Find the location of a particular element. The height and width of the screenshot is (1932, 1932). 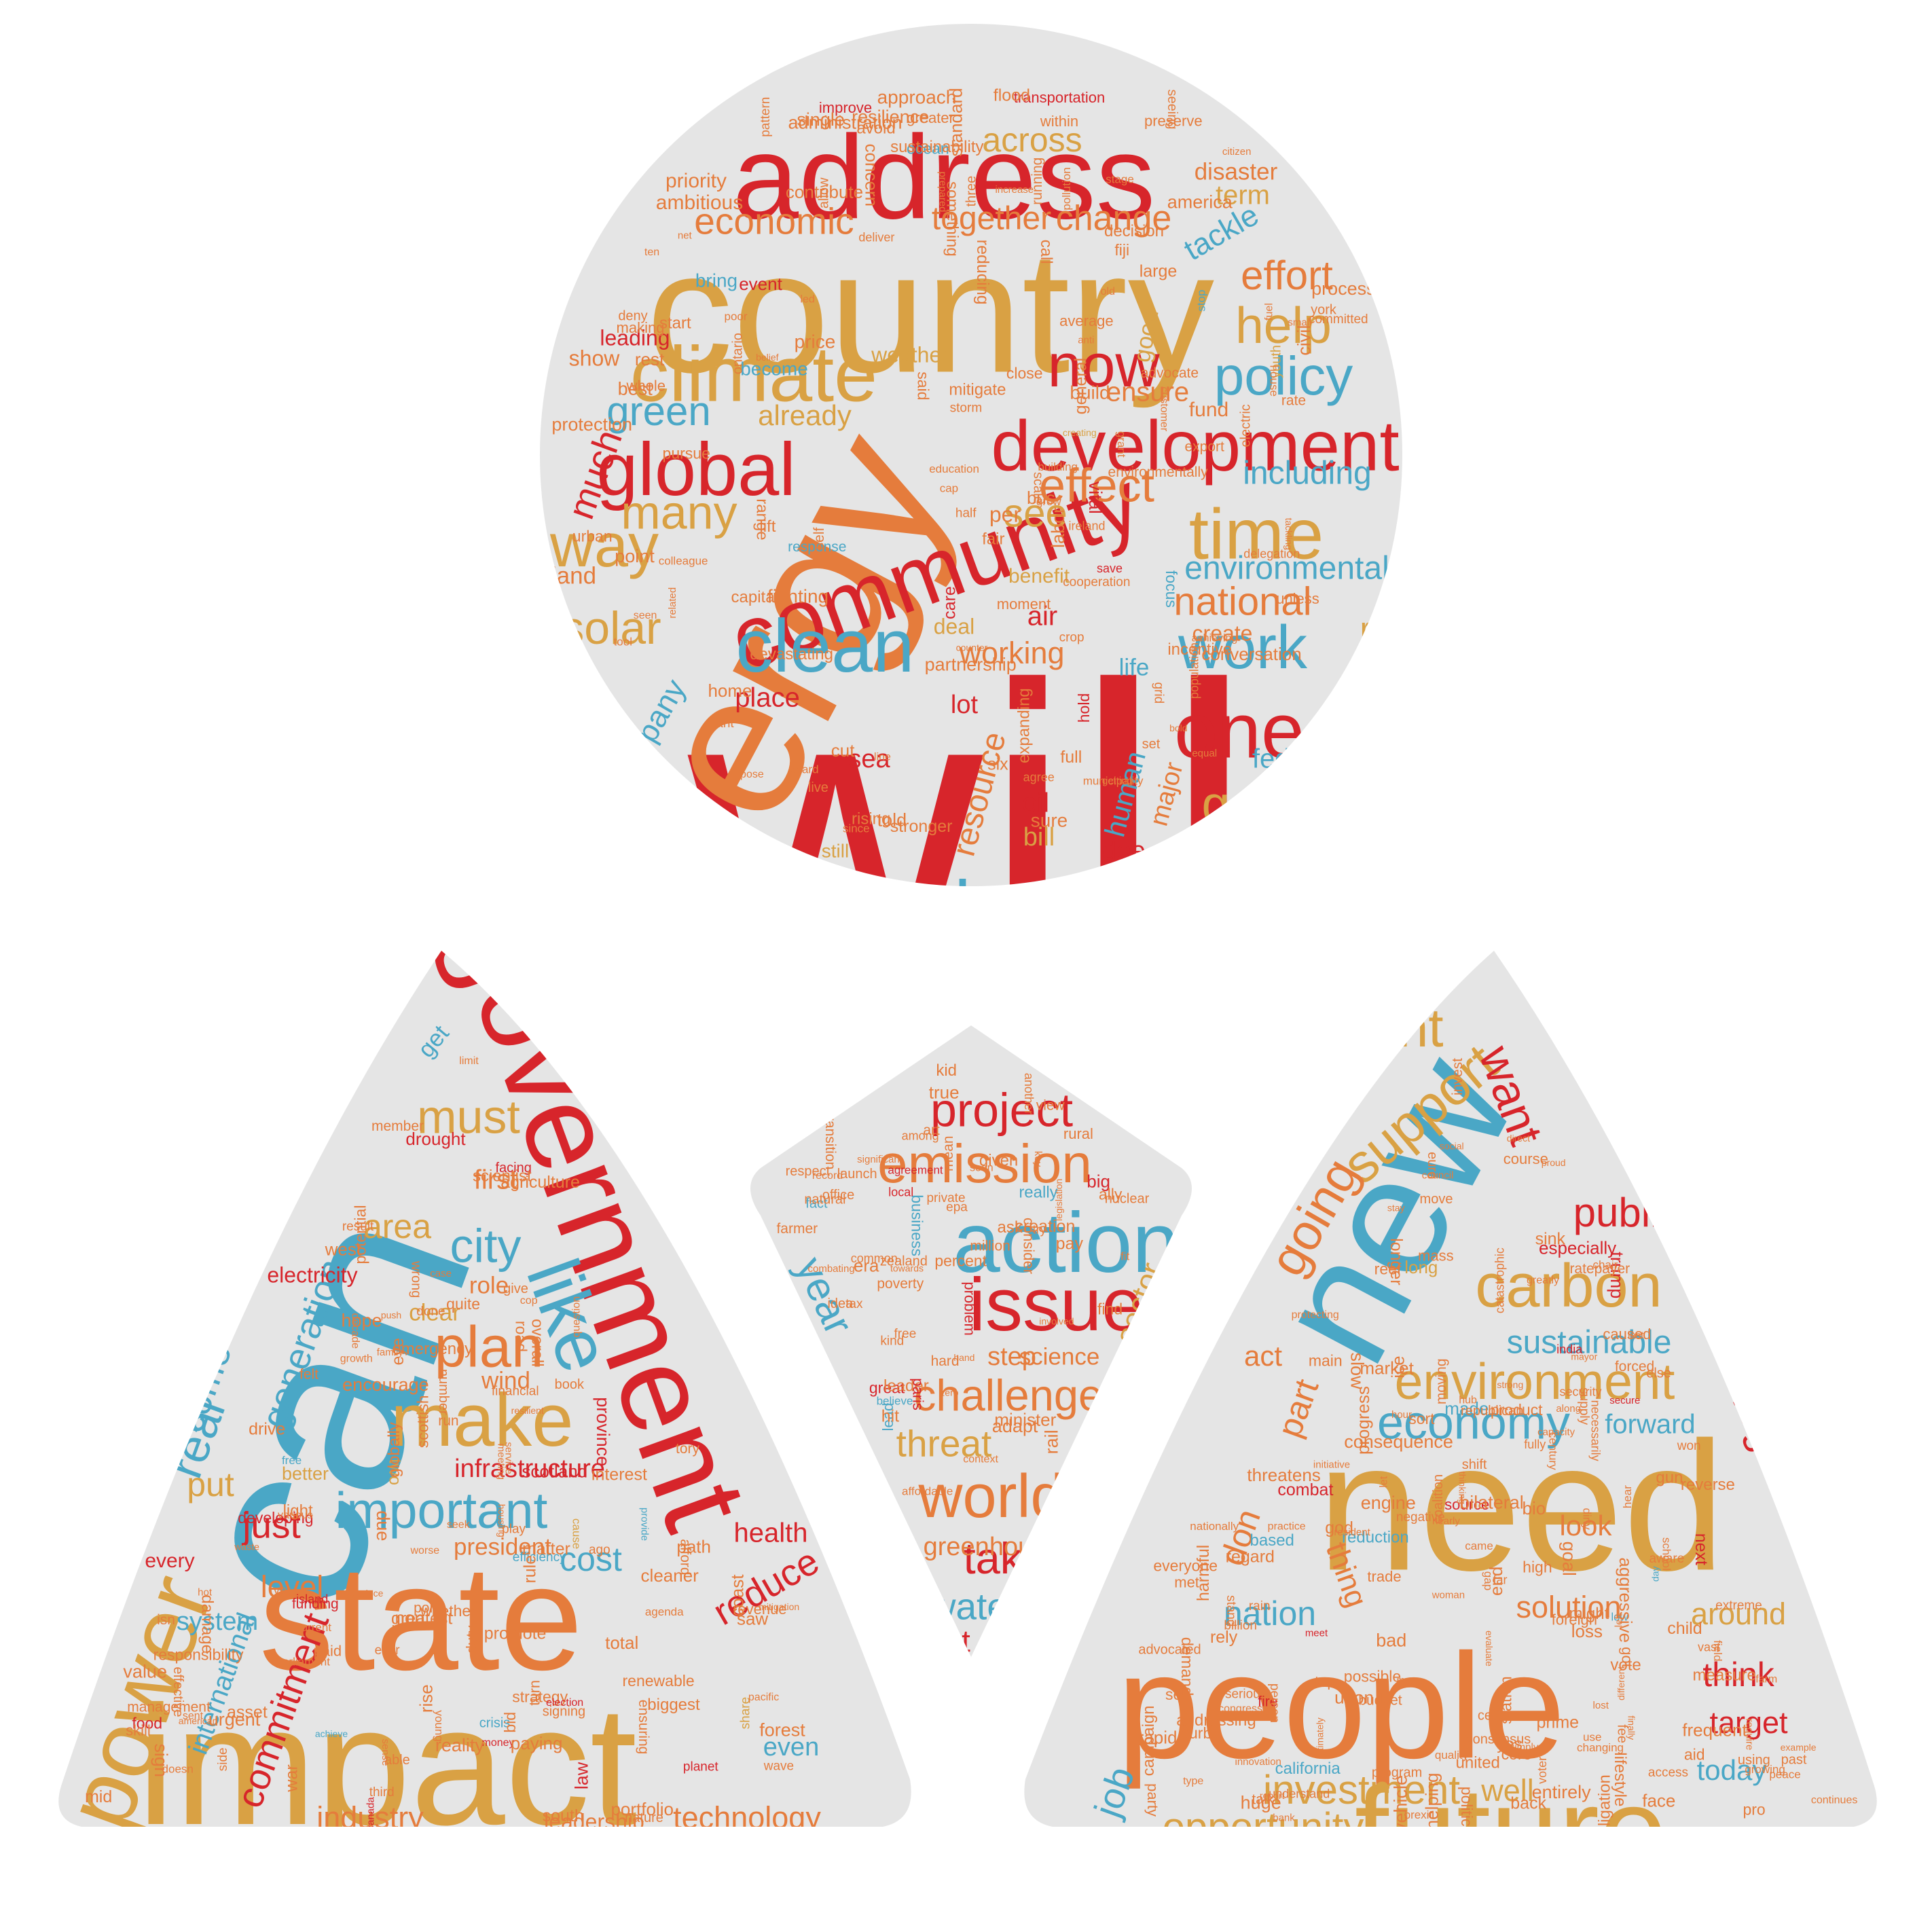

word-pursue: pursue is located at coordinates (686, 453).